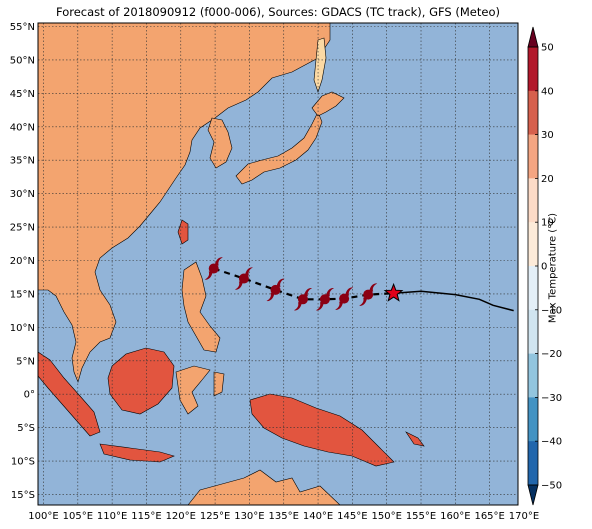 The image size is (592, 529). I want to click on lat-tick-label: 50°N, so click(22, 60).